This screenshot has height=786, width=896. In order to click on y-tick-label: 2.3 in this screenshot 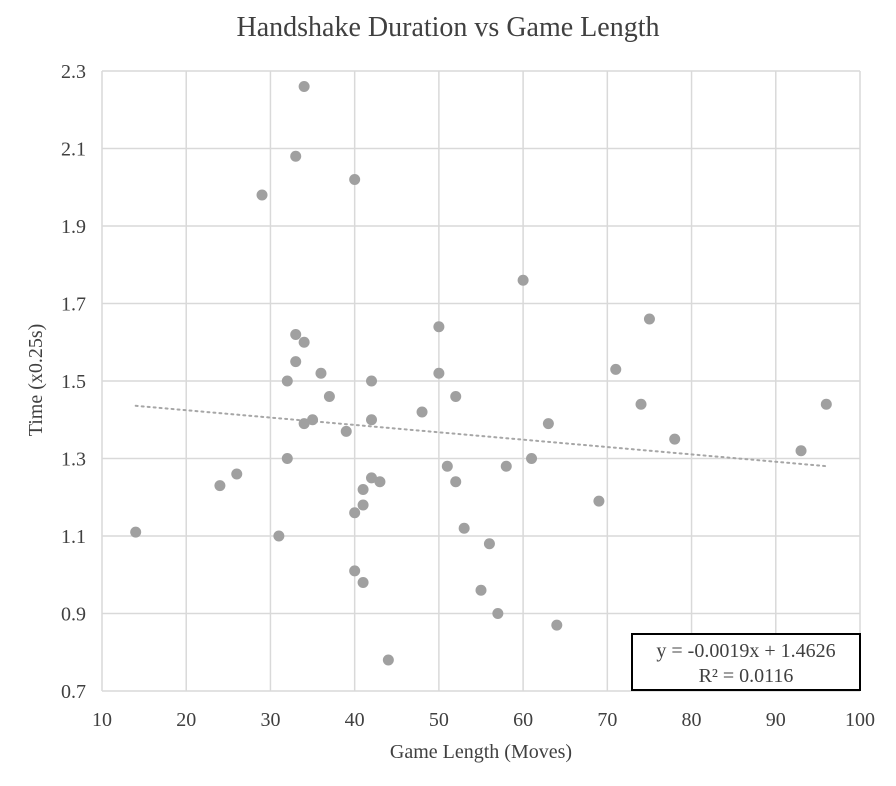, I will do `click(73, 72)`.